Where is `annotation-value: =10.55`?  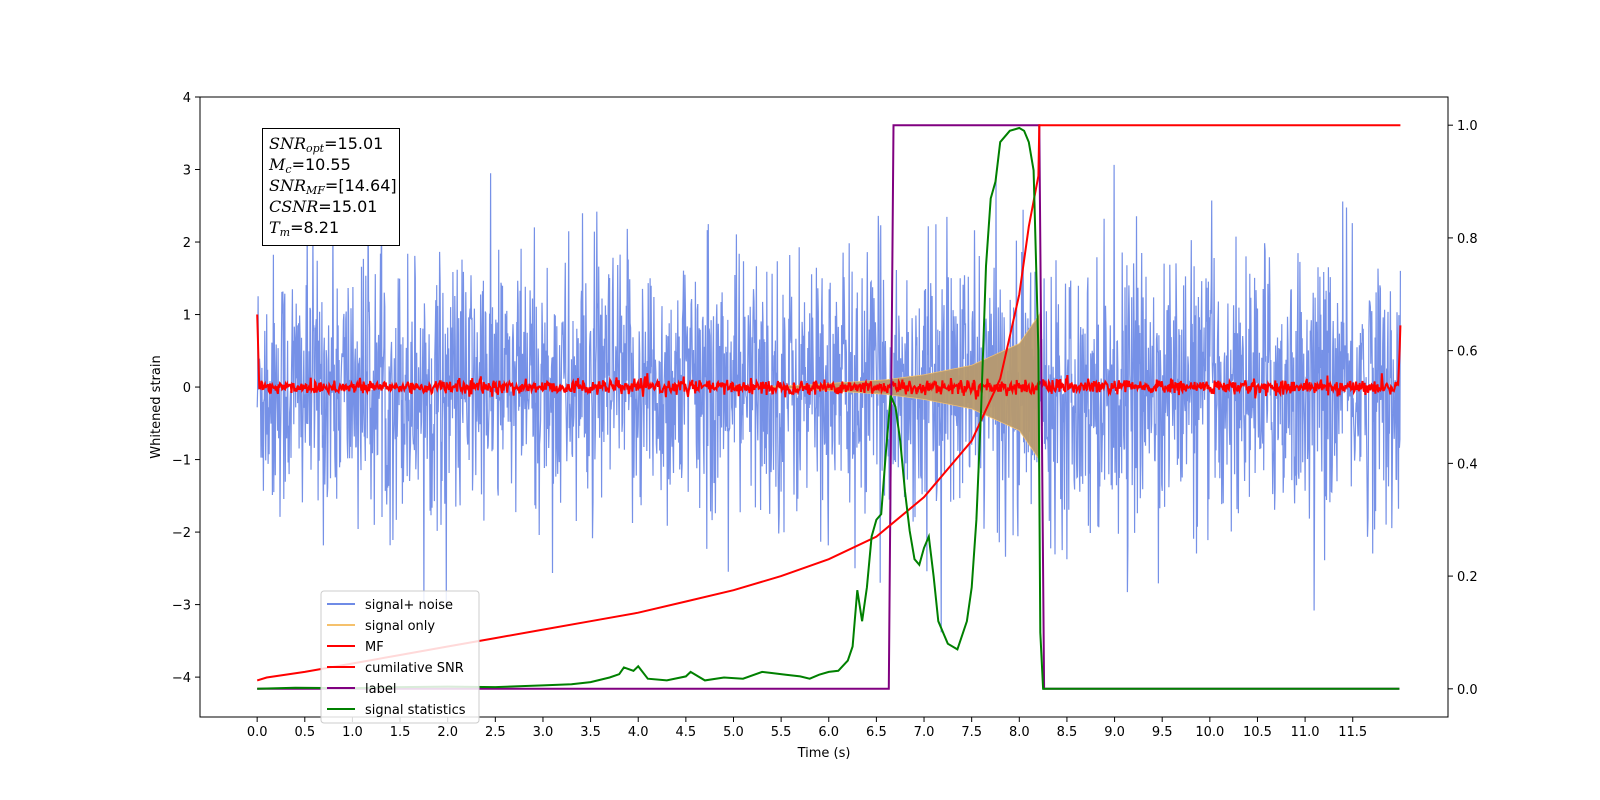
annotation-value: =10.55 is located at coordinates (321, 164).